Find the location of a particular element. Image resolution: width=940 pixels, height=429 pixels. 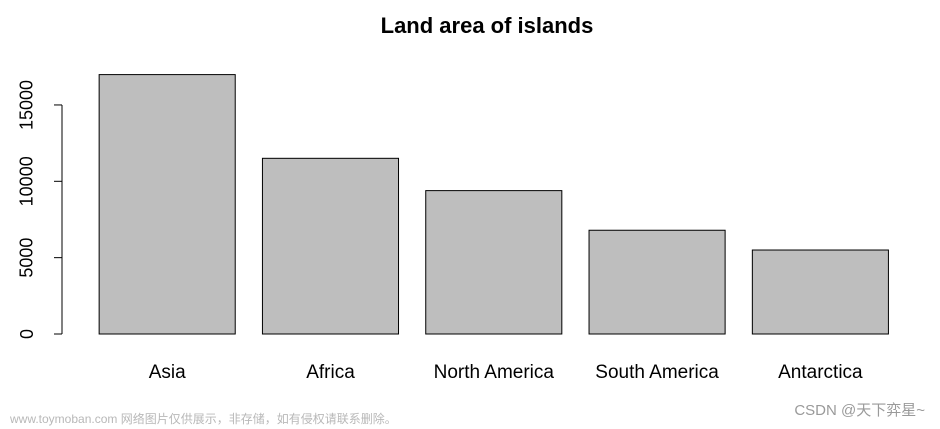

x-tick-label: Antarctica is located at coordinates (820, 372).